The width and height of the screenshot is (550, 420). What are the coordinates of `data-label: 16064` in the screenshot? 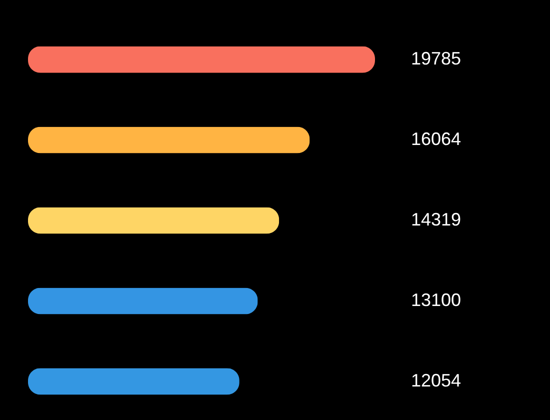 It's located at (436, 139).